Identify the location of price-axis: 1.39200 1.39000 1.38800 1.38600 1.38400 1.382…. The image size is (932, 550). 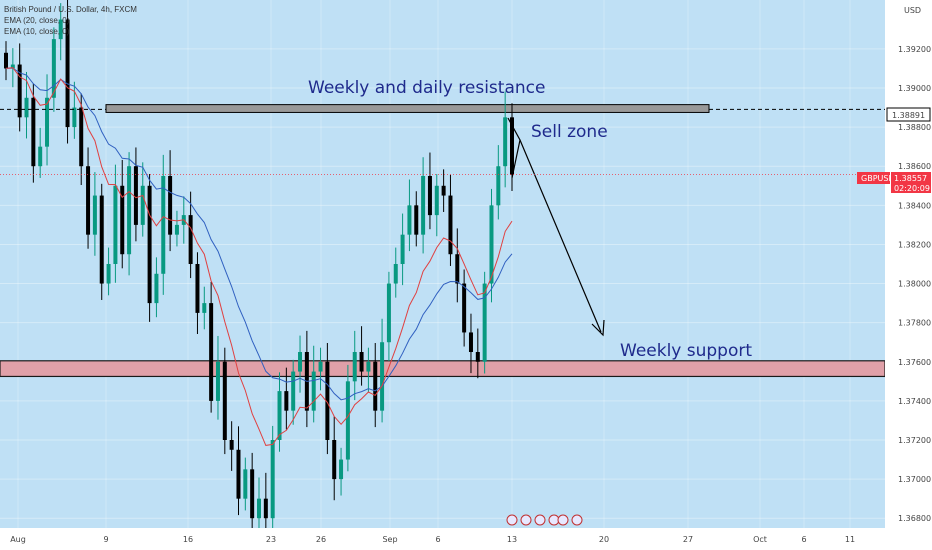
(914, 284).